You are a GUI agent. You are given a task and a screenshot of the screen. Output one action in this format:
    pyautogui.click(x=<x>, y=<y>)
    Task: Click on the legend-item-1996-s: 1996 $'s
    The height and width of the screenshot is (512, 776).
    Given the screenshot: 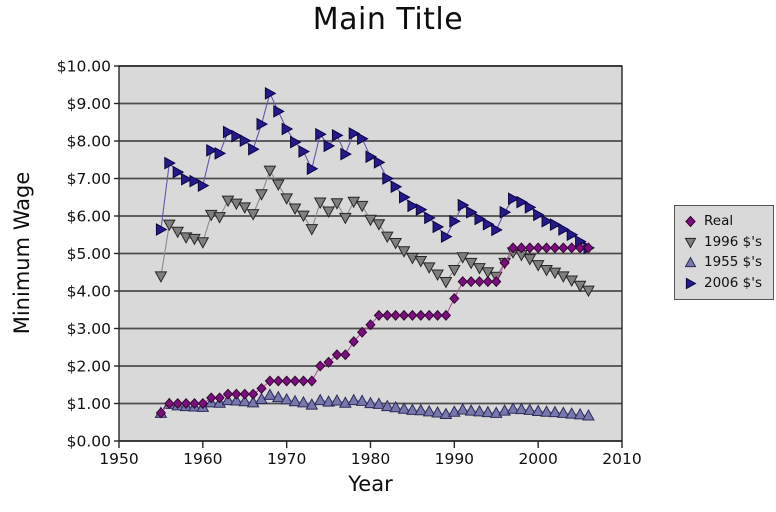 What is the action you would take?
    pyautogui.click(x=723, y=242)
    